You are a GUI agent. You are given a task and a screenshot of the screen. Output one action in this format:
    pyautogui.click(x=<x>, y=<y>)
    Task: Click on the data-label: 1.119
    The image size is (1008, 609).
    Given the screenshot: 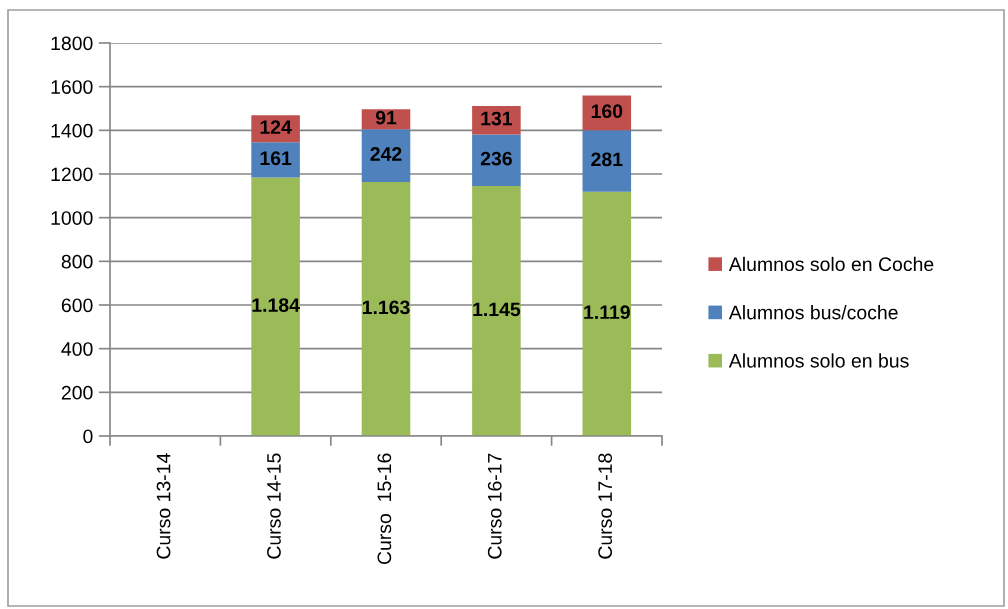 What is the action you would take?
    pyautogui.click(x=607, y=312)
    